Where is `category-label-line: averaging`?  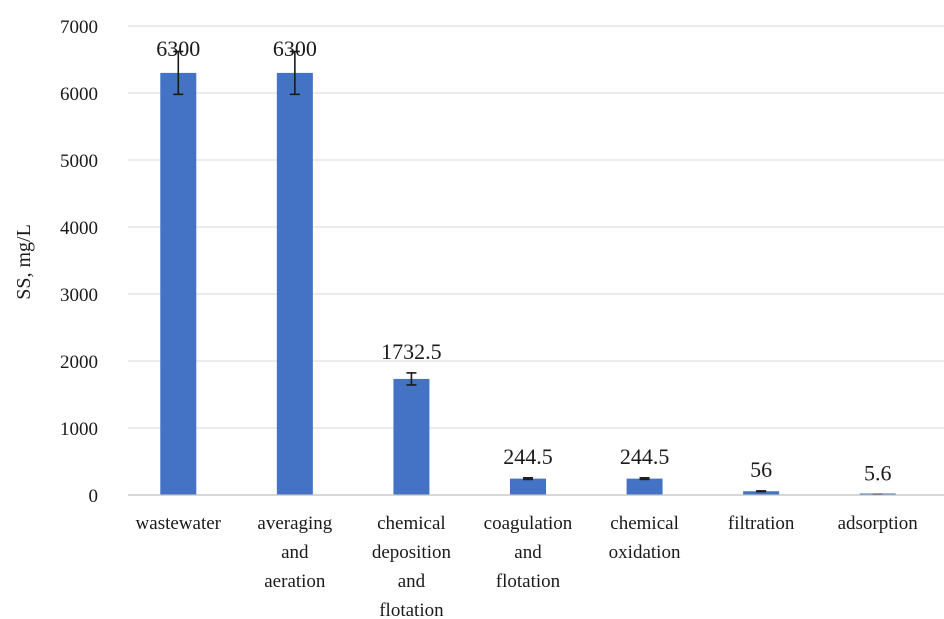
category-label-line: averaging is located at coordinates (294, 523).